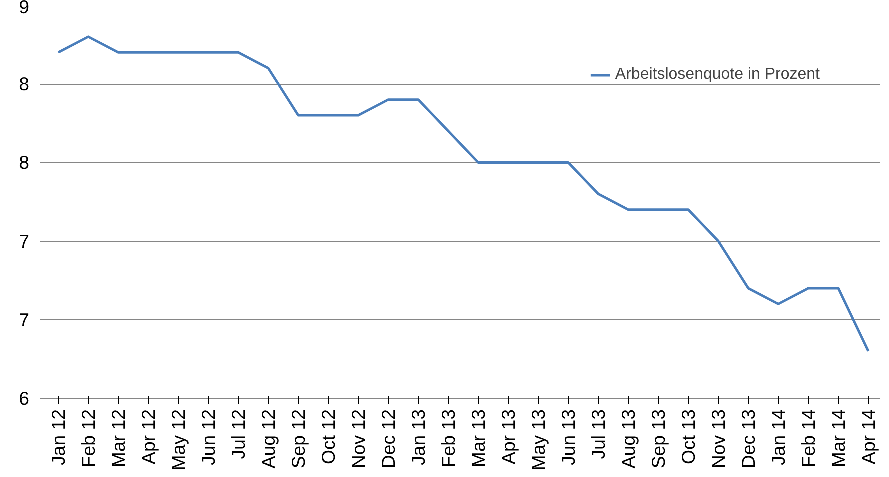 This screenshot has height=477, width=889. Describe the element at coordinates (538, 440) in the screenshot. I see `x-tick-label: May 13` at that location.